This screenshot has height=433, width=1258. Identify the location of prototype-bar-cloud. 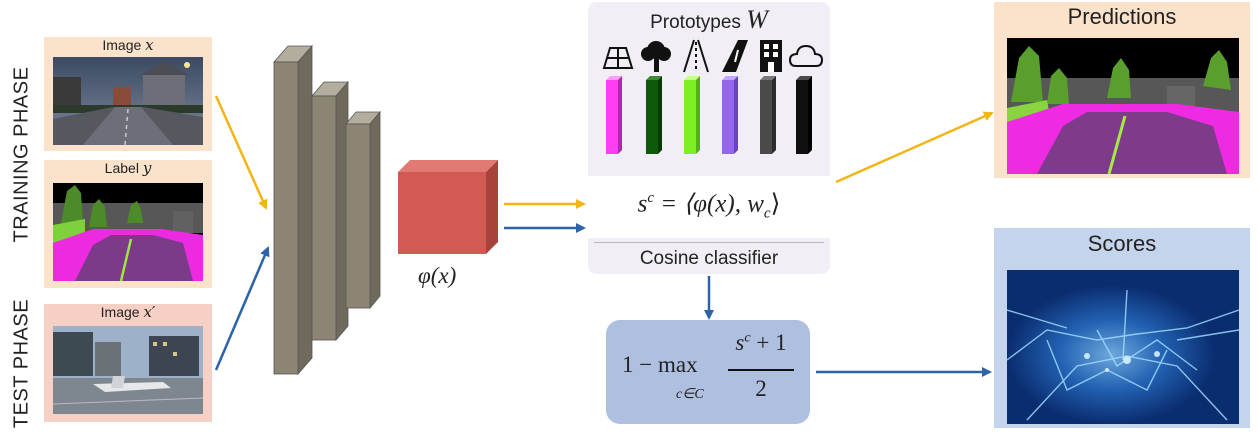
(804, 115).